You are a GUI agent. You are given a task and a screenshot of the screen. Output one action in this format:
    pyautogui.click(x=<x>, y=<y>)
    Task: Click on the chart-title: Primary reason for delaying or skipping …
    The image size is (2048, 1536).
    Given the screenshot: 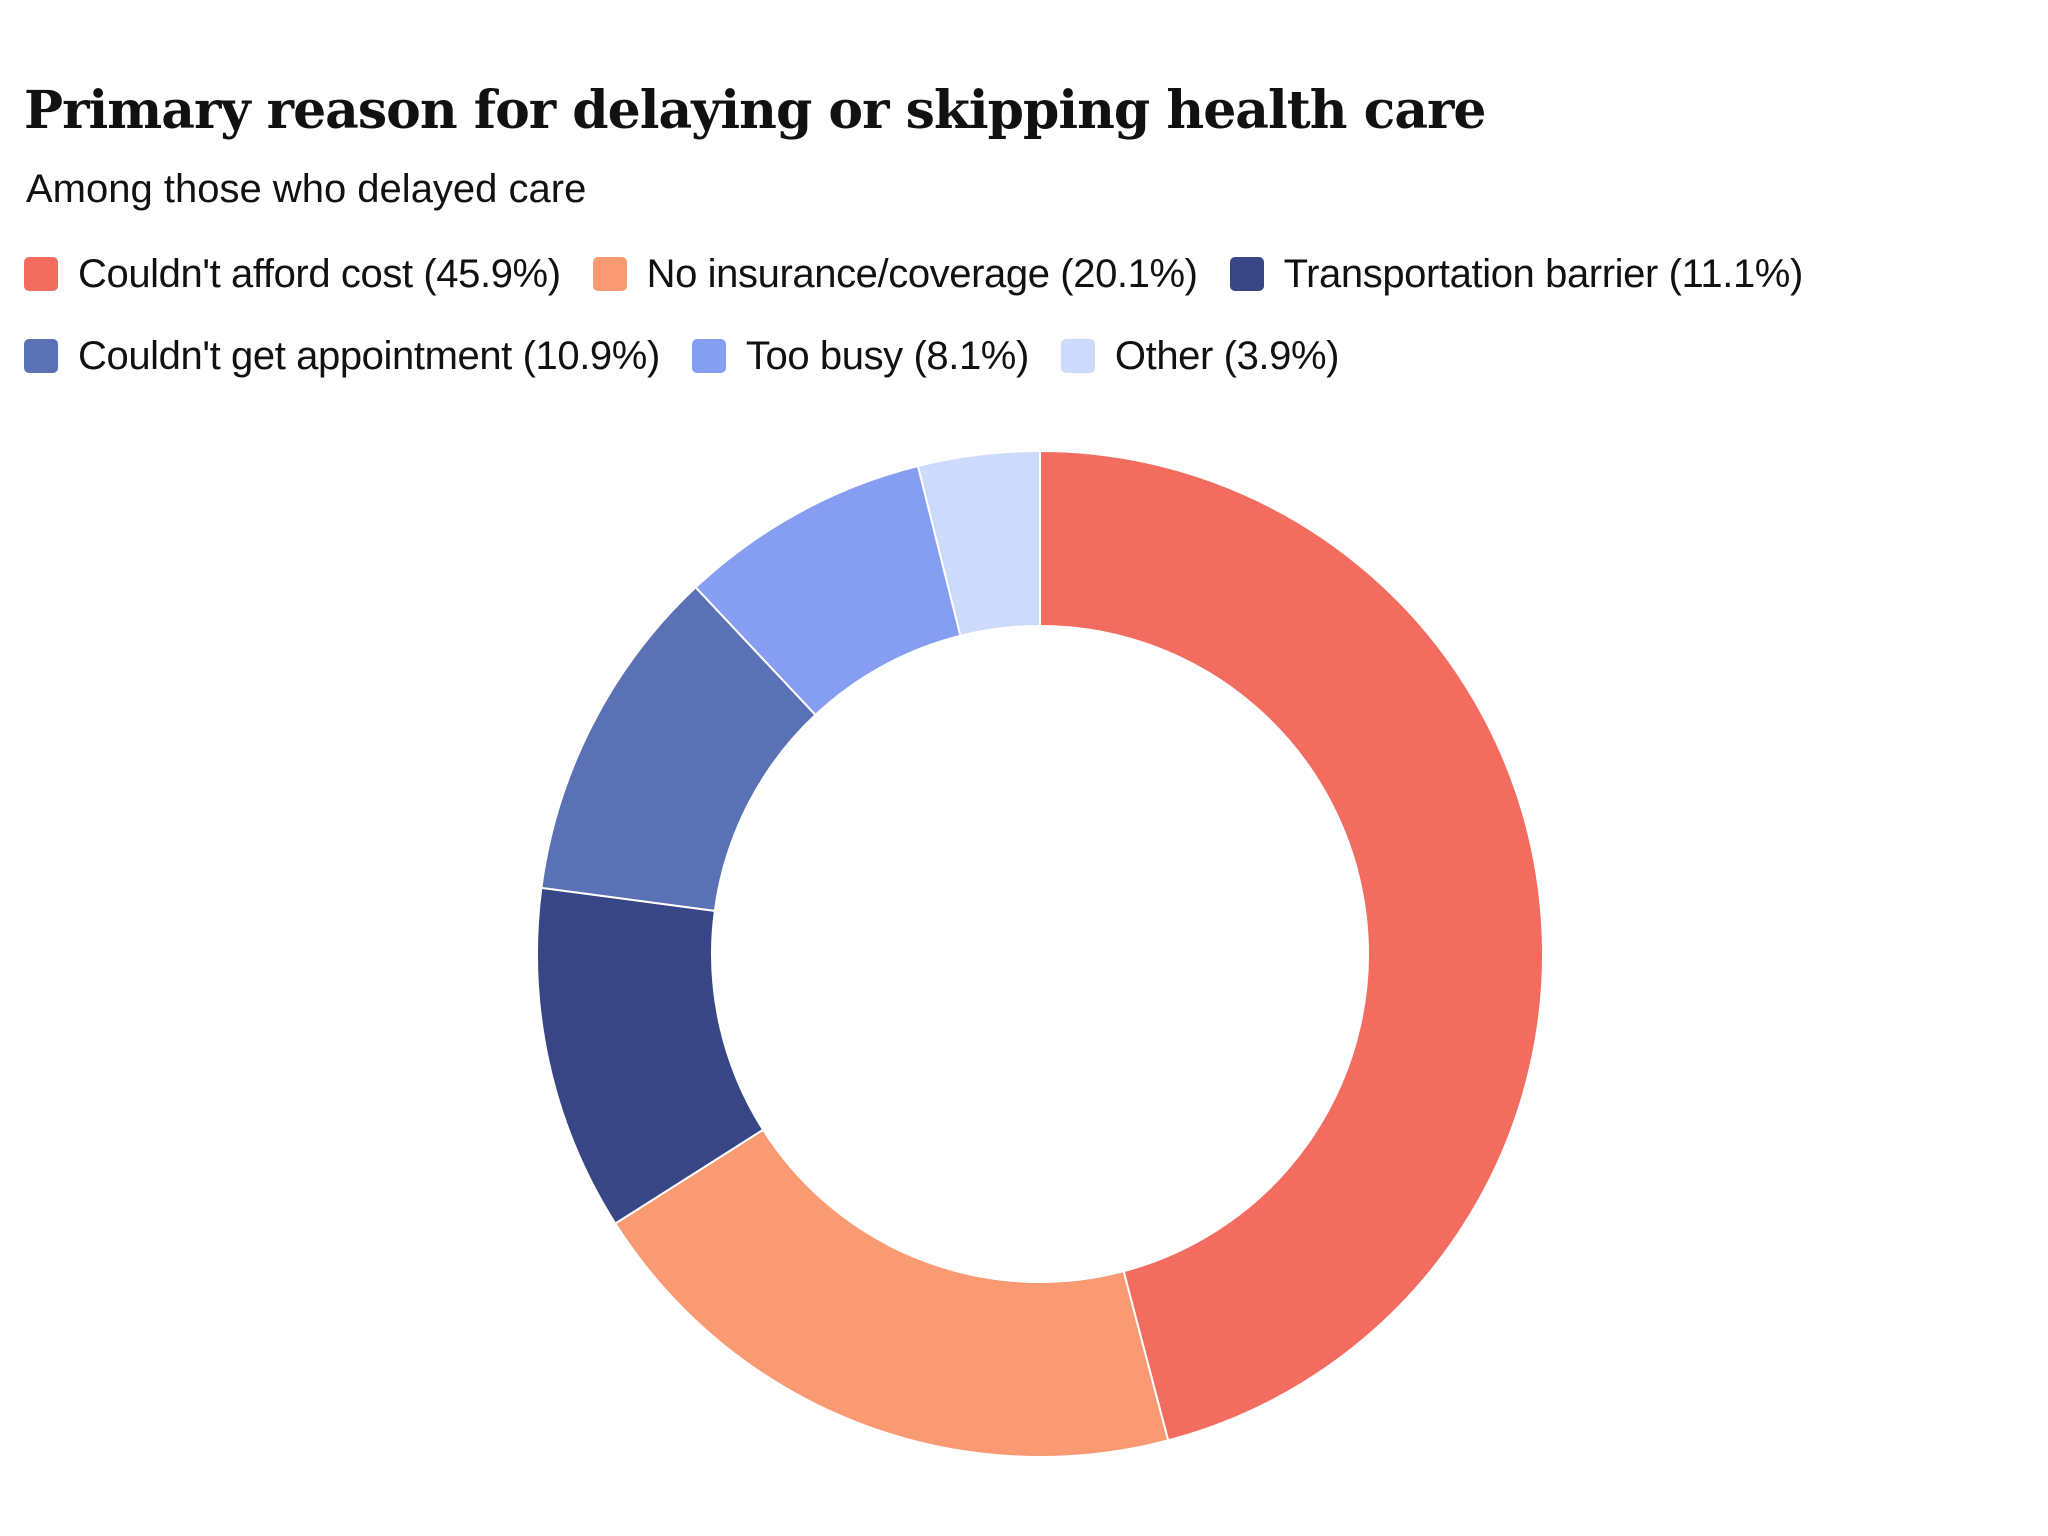 What is the action you would take?
    pyautogui.click(x=755, y=110)
    